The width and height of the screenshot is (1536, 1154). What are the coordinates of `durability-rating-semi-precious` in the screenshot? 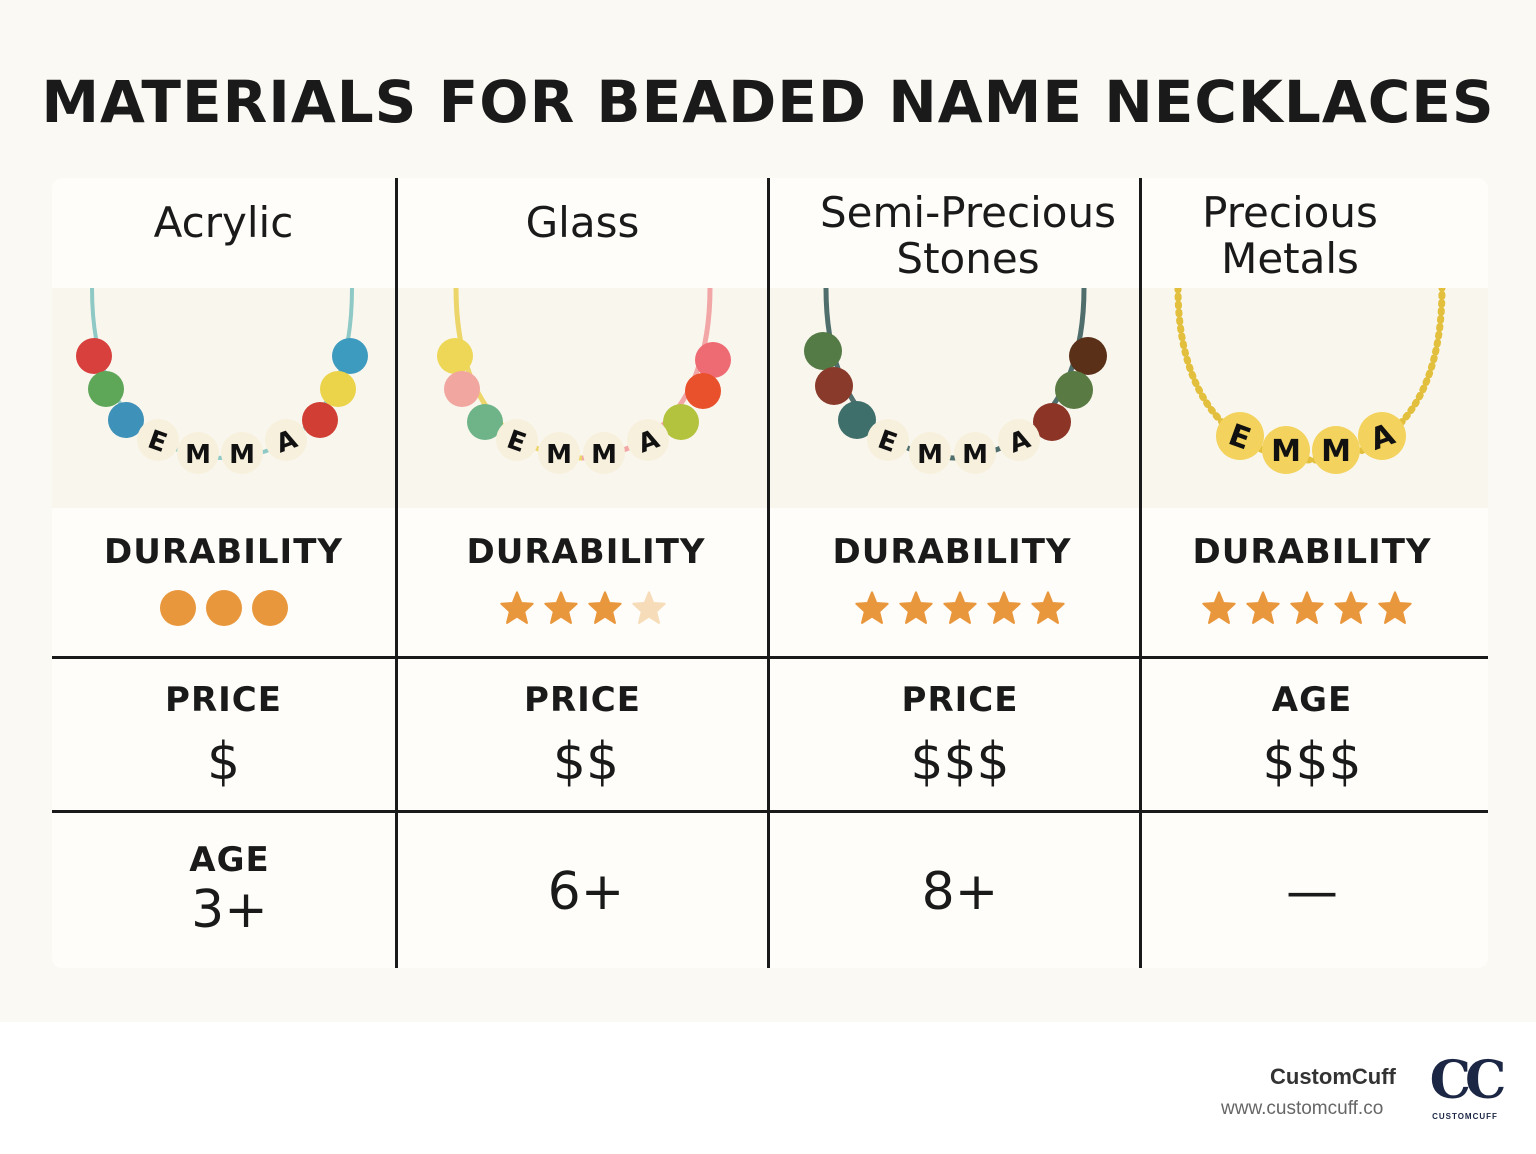 It's located at (960, 608).